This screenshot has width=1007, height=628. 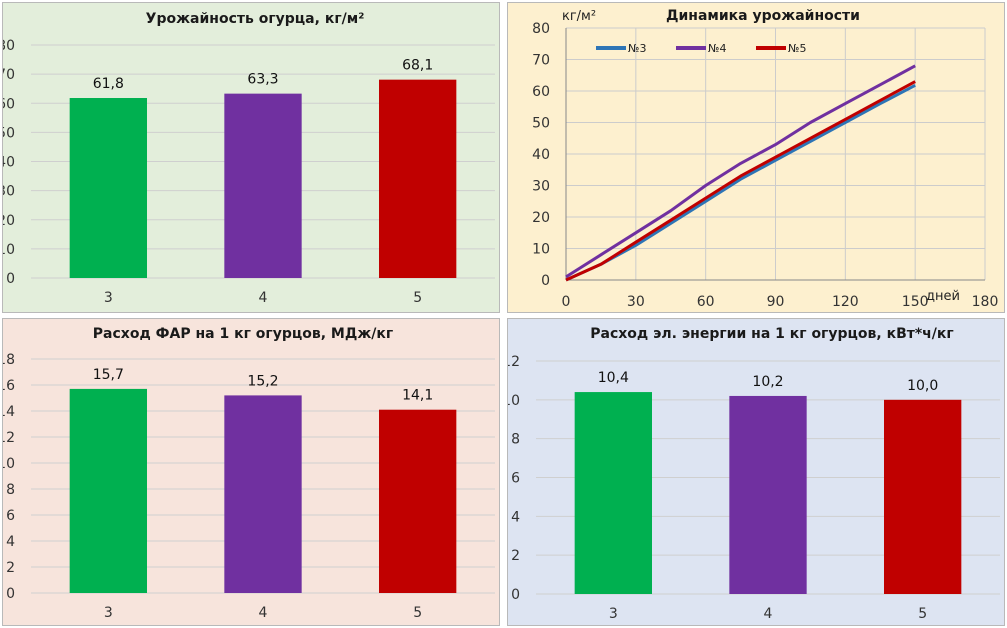 What do you see at coordinates (776, 302) in the screenshot?
I see `x-tick-label: 90` at bounding box center [776, 302].